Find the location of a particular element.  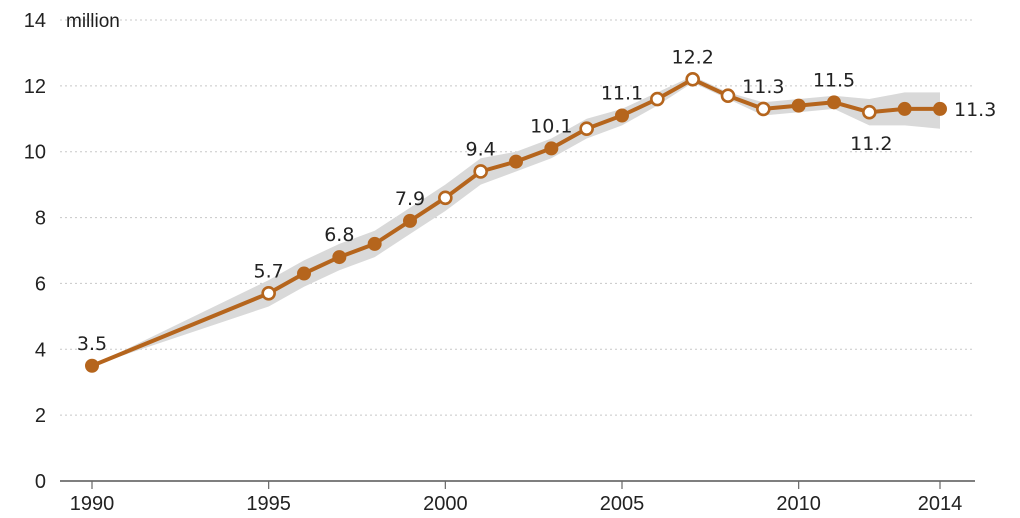

data-label: 5.7 is located at coordinates (269, 271).